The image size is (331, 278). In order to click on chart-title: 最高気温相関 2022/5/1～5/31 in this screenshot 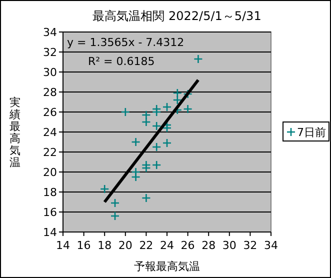, I will do `click(177, 16)`.